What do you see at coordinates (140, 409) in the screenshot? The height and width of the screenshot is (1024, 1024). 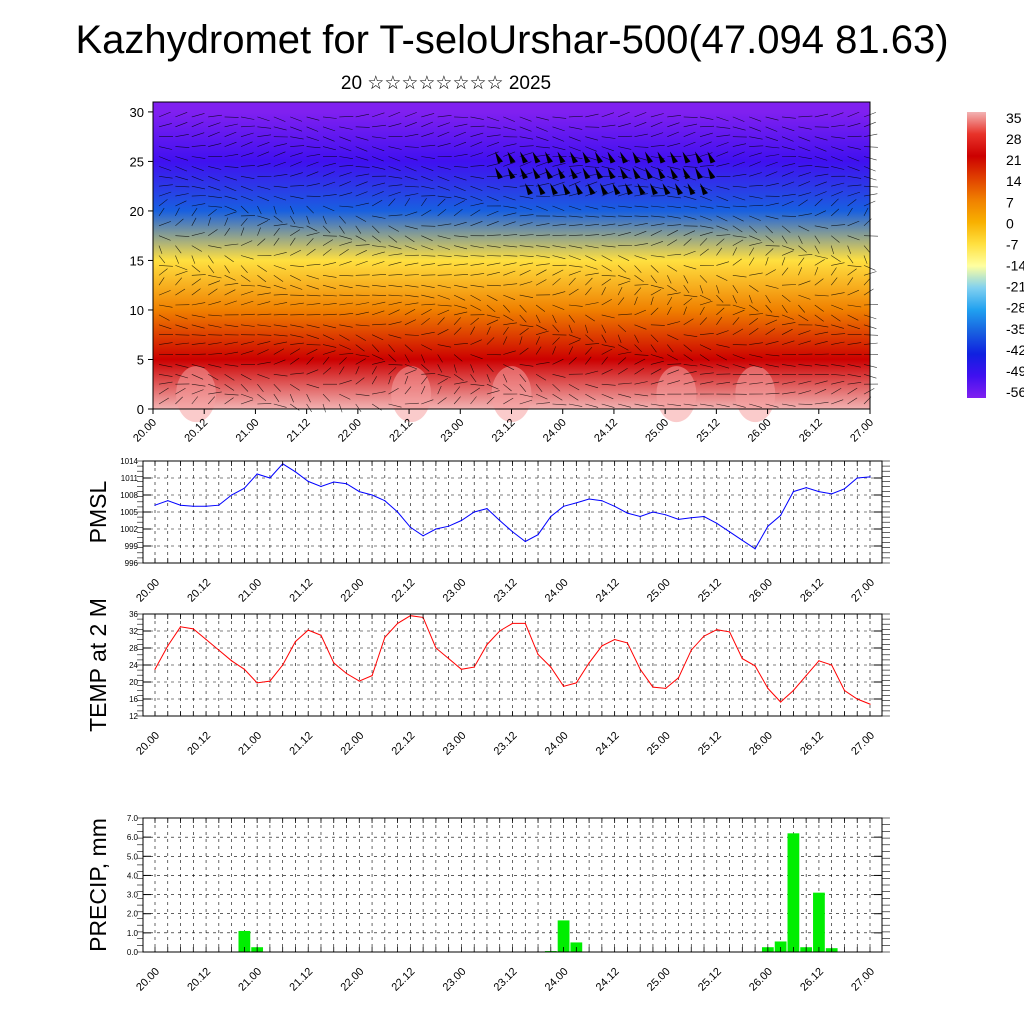 I see `ytick-label: 0` at bounding box center [140, 409].